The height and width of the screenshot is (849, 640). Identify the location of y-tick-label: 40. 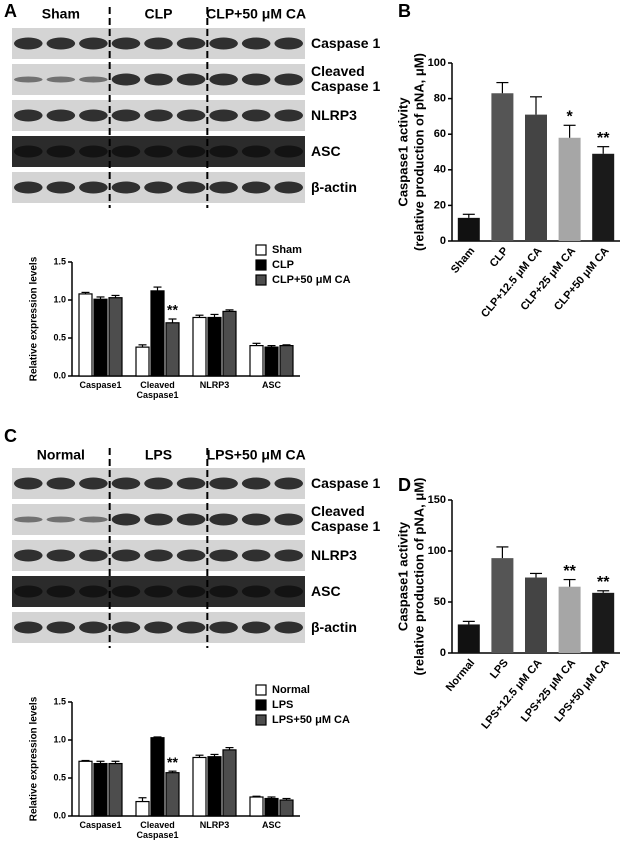
(440, 170).